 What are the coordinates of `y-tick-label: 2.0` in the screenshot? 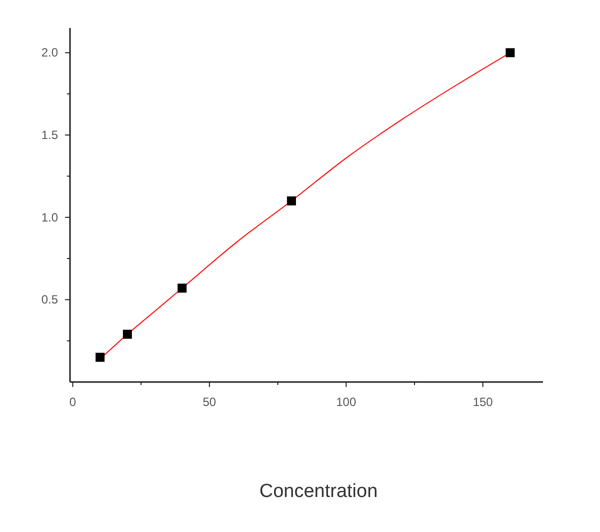 It's located at (49, 53).